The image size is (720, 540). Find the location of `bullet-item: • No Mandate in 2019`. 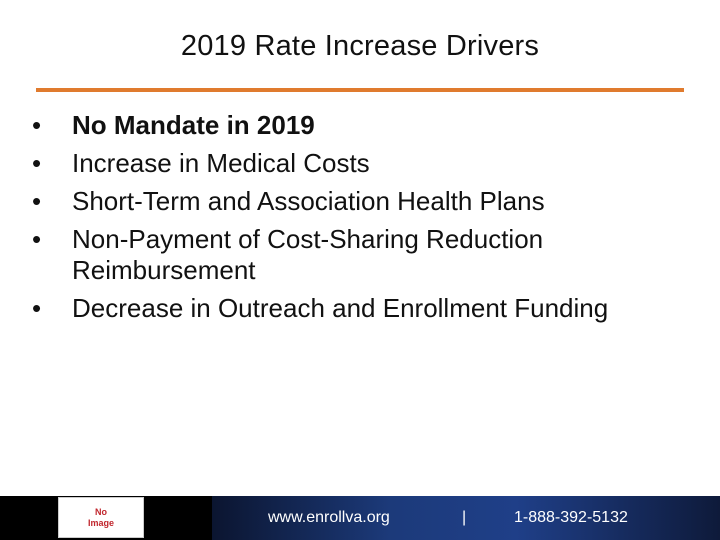

bullet-item: • No Mandate in 2019 is located at coordinates (365, 125).